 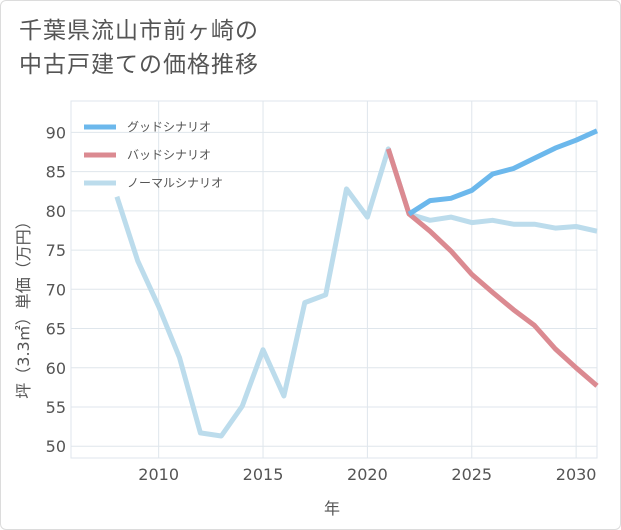 What do you see at coordinates (576, 474) in the screenshot?
I see `x-tick-label: 2030` at bounding box center [576, 474].